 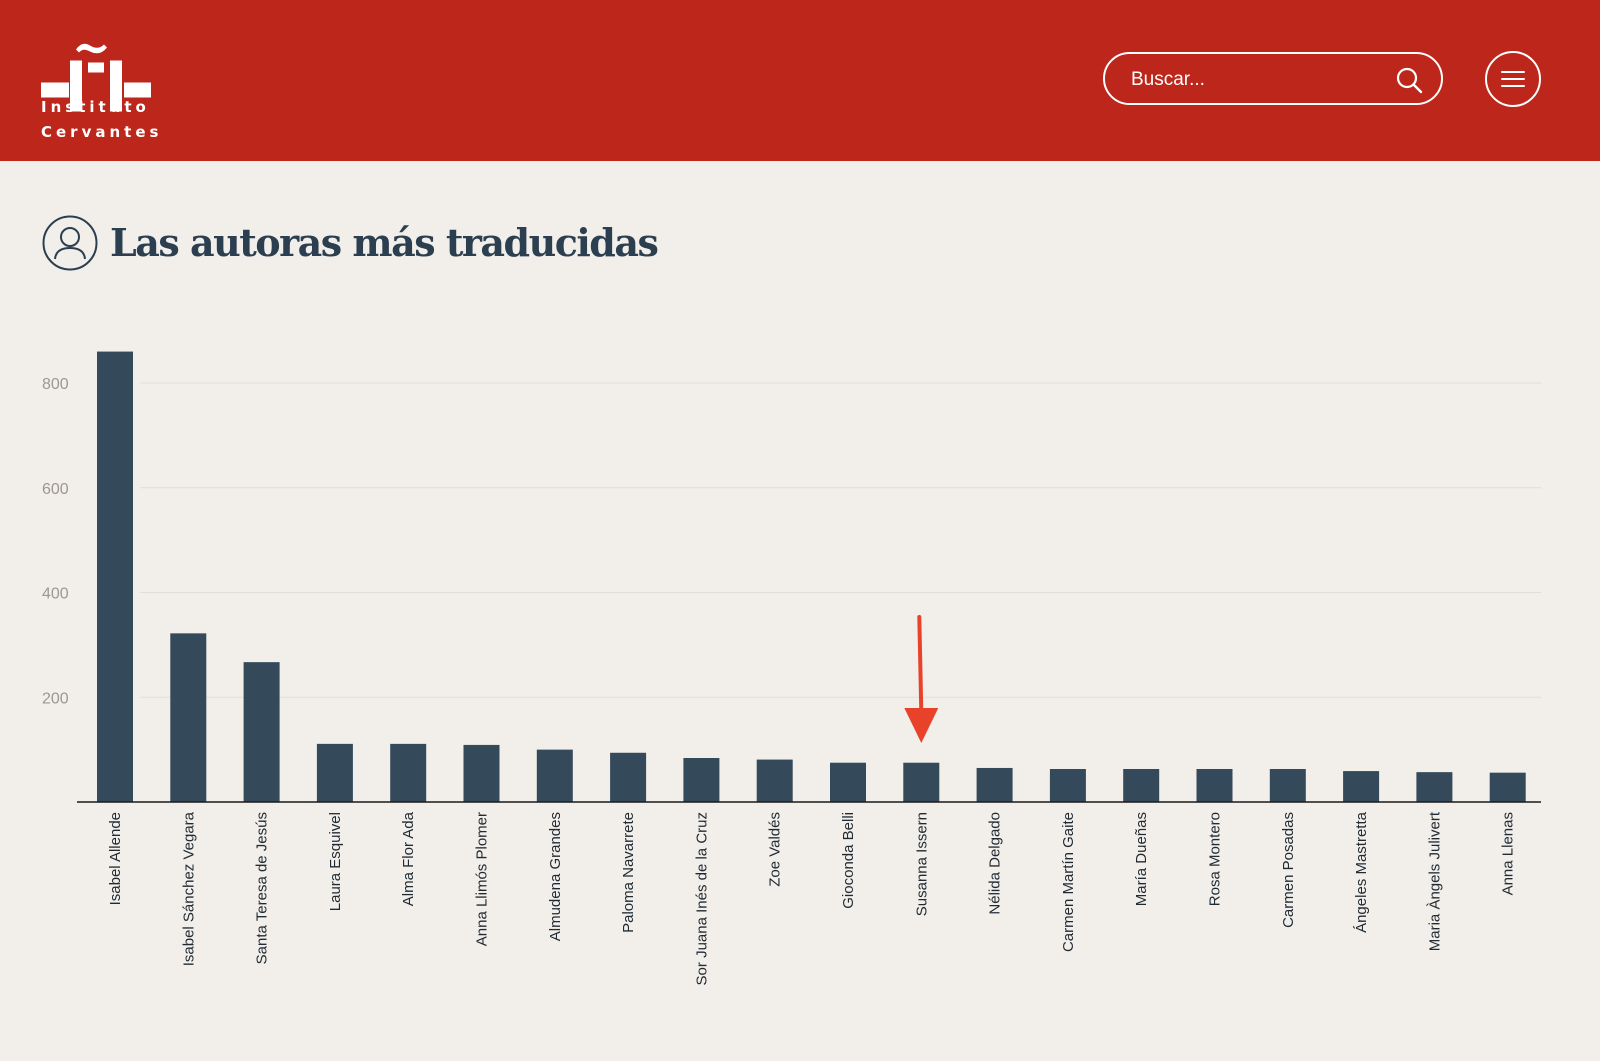 What do you see at coordinates (1141, 859) in the screenshot?
I see `x-tick-label: María Dueñas` at bounding box center [1141, 859].